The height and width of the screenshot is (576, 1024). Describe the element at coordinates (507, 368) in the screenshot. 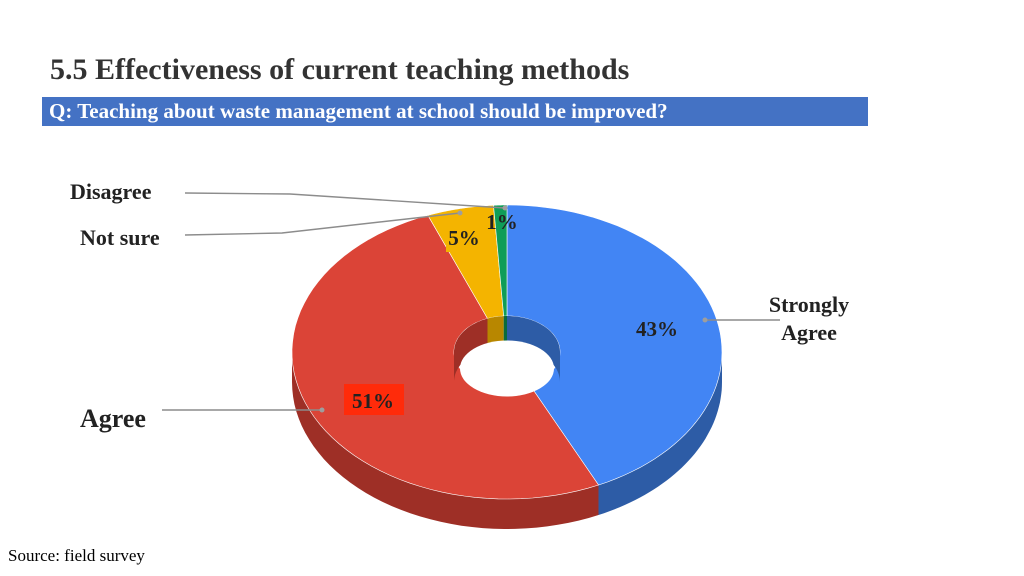

I see `donut-hole` at that location.